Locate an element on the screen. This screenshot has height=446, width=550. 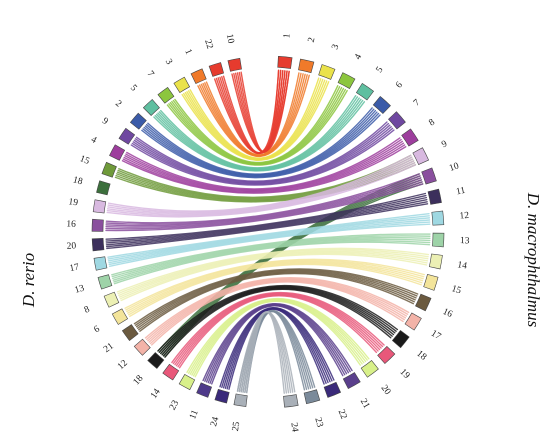
chromosome-label-left-1: 1 is located at coordinates (187, 52).